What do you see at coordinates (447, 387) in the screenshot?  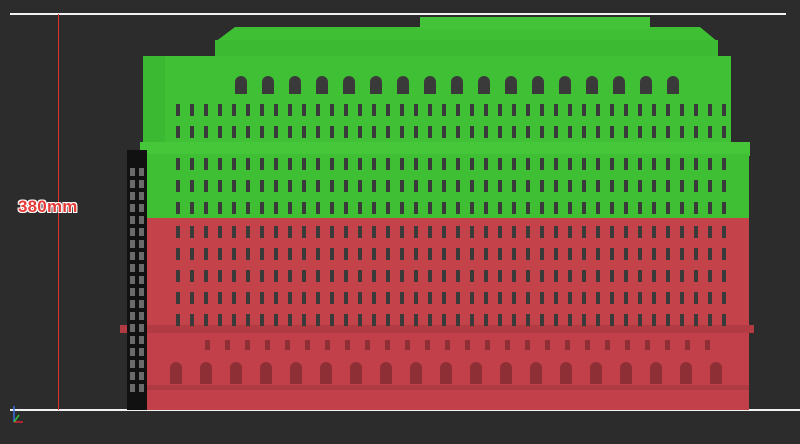 I see `base-band` at bounding box center [447, 387].